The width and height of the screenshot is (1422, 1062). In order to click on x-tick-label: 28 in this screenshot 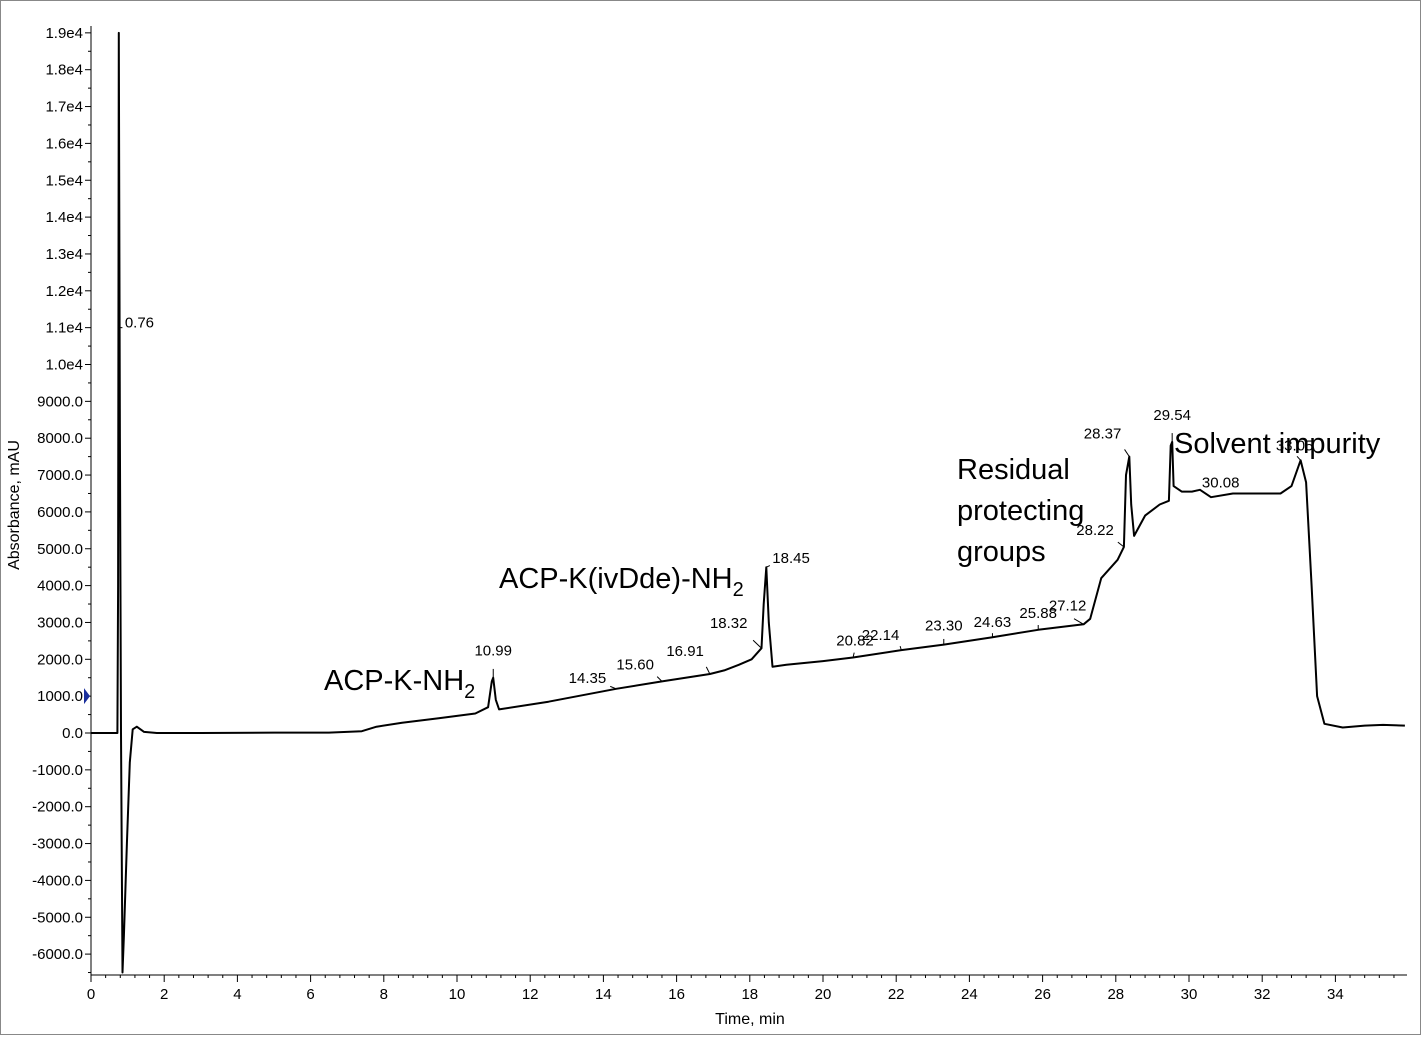, I will do `click(1115, 994)`.